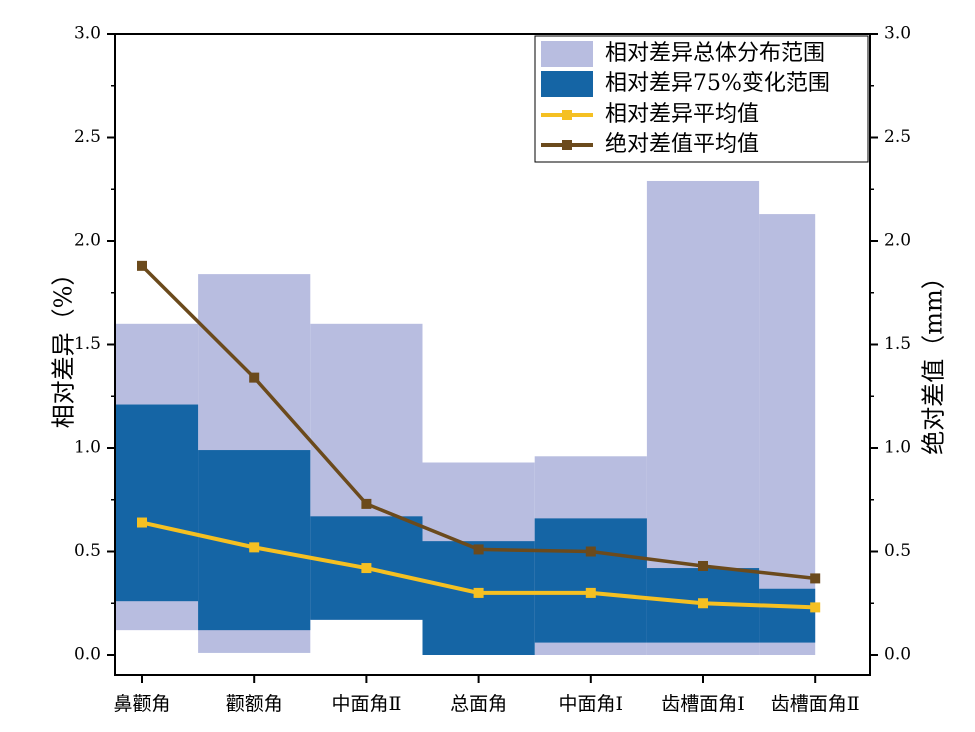 Image resolution: width=975 pixels, height=732 pixels. What do you see at coordinates (715, 53) in the screenshot?
I see `legend-label: 相对差异总体分布范围` at bounding box center [715, 53].